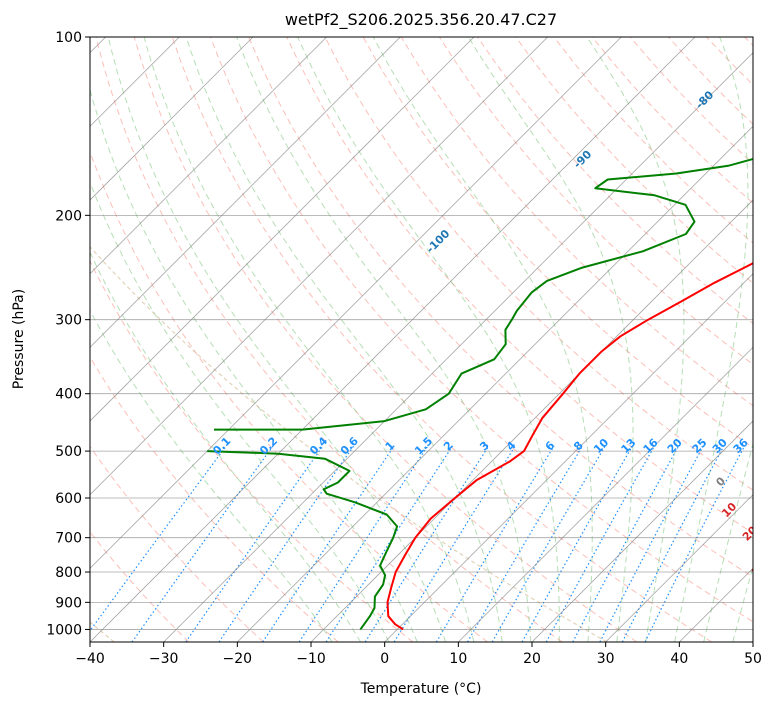  What do you see at coordinates (68, 321) in the screenshot?
I see `y-tick-label: 300` at bounding box center [68, 321].